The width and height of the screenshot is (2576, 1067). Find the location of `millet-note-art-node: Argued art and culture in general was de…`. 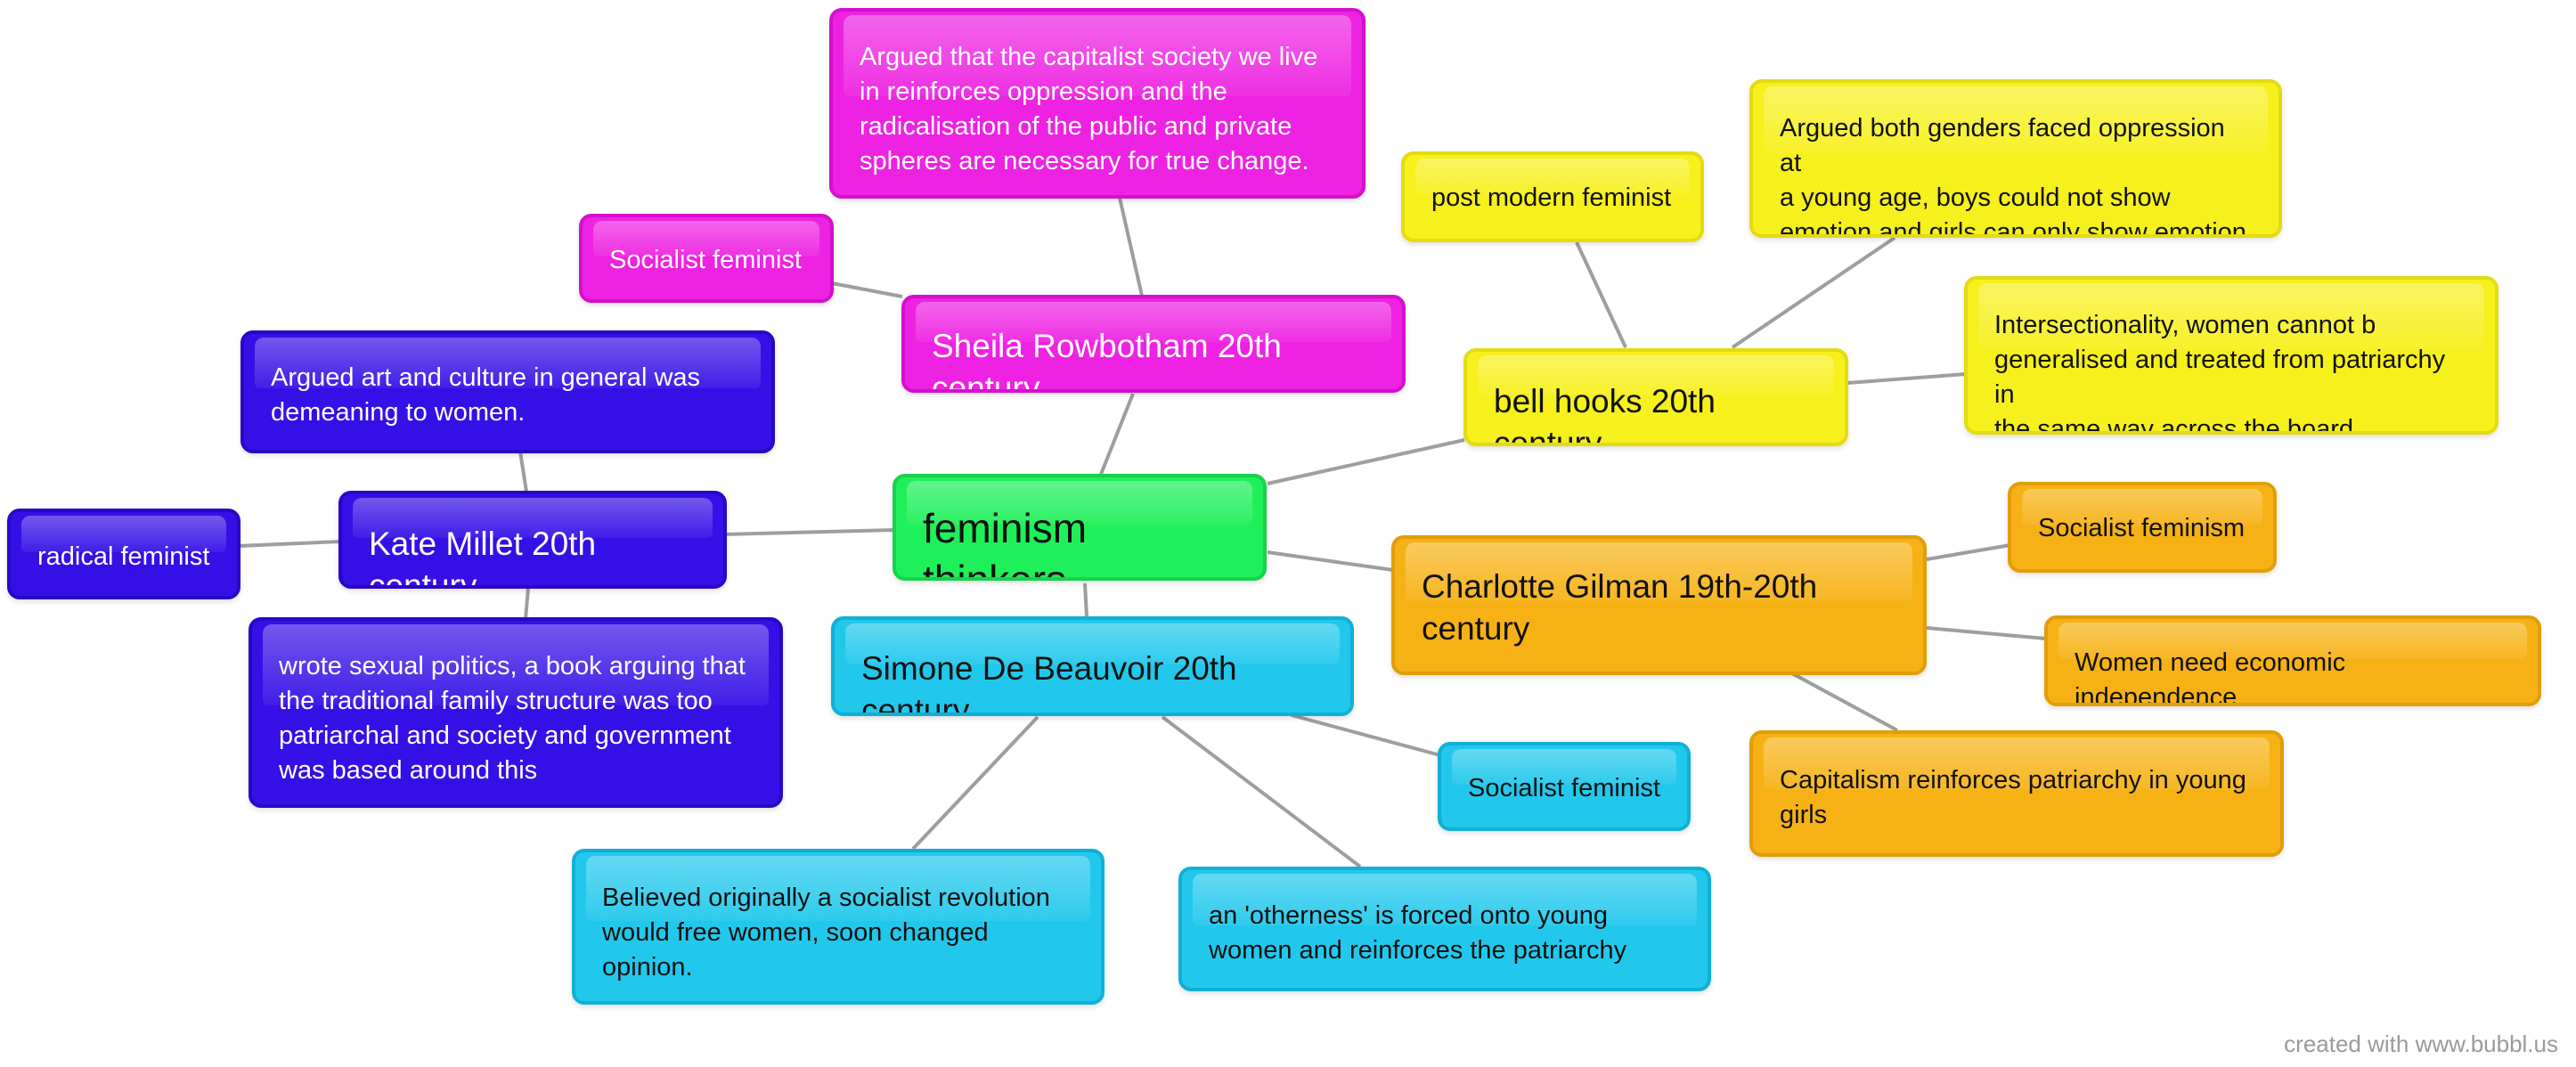

millet-note-art-node: Argued art and culture in general was de… is located at coordinates (508, 391).